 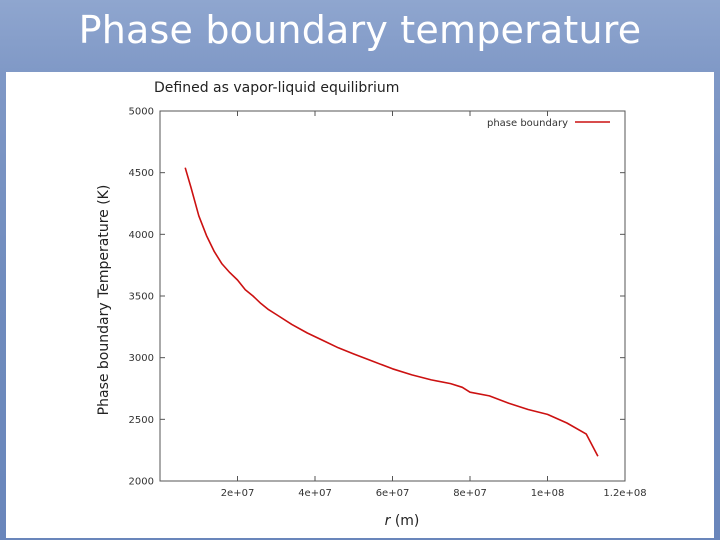 I want to click on y-tick-label: 4500, so click(x=141, y=173).